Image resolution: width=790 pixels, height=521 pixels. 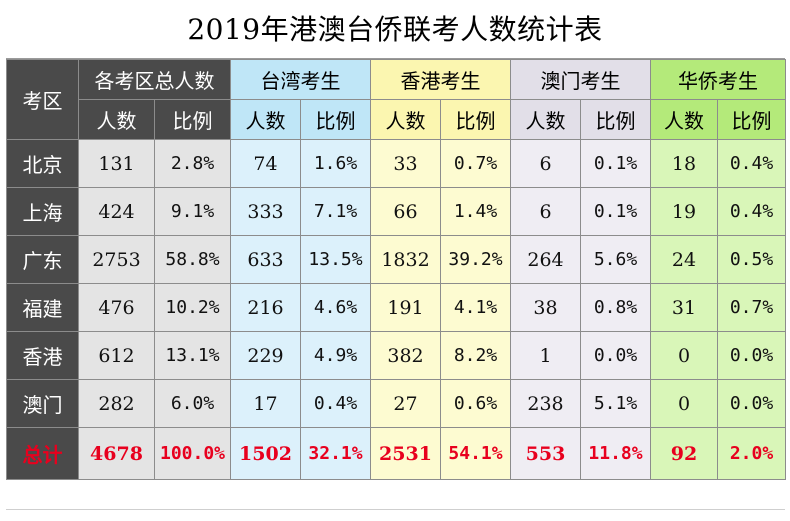 I want to click on all-ratio-cell: 13.1%, so click(x=192, y=355).